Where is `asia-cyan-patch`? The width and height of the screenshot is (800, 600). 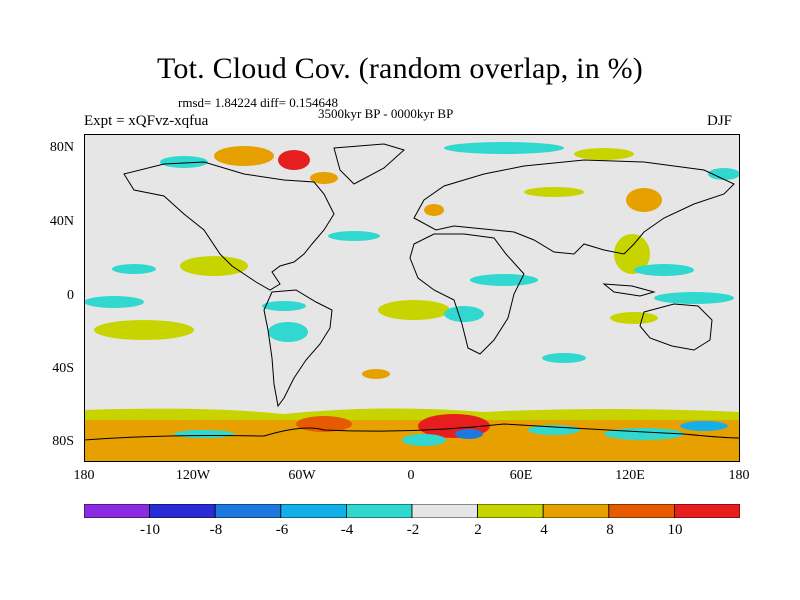
asia-cyan-patch is located at coordinates (664, 270).